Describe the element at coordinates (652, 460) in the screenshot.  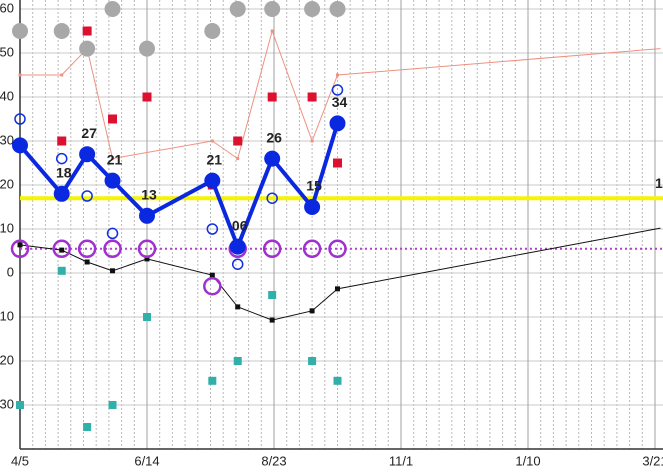
I see `x-tick-label: 3/21` at that location.